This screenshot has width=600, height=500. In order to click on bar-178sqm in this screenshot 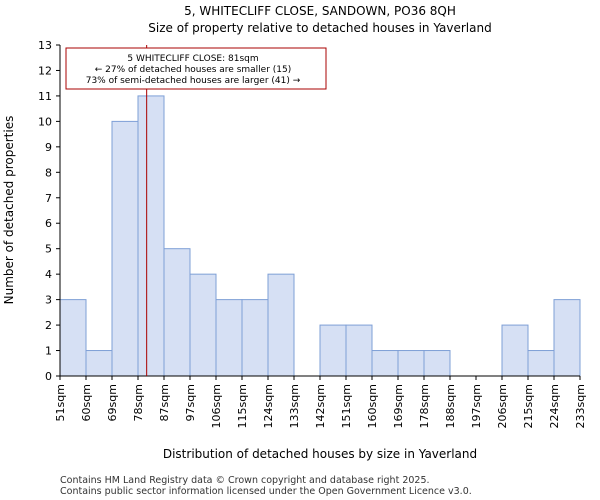, I will do `click(437, 363)`.